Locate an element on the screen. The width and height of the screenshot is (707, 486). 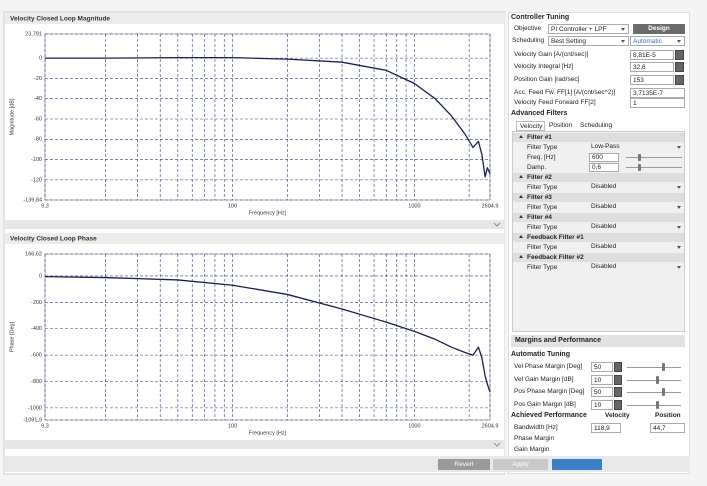
field-label: Objective is located at coordinates (528, 28).